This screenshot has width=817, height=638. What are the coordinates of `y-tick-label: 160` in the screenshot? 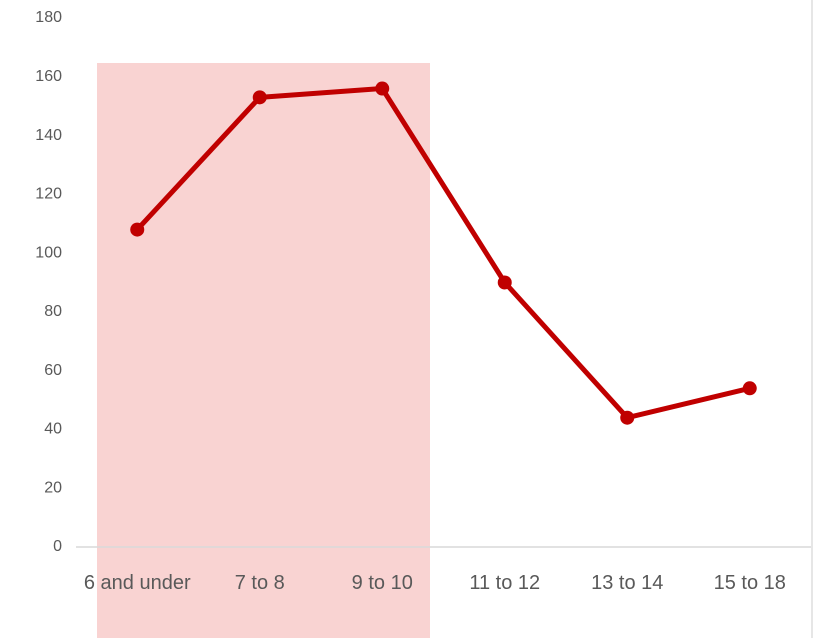 It's located at (48, 76).